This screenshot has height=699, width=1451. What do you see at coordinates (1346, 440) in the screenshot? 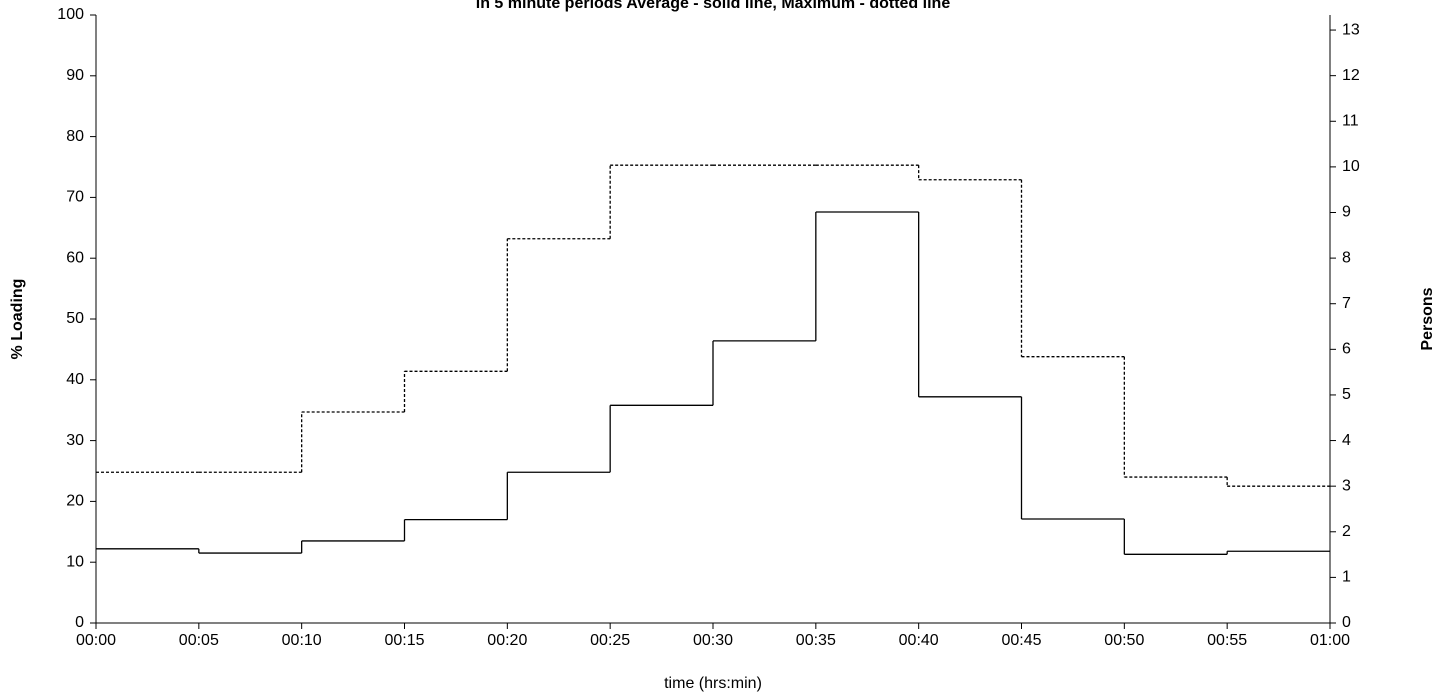
I see `y2-tick-label: 4` at bounding box center [1346, 440].